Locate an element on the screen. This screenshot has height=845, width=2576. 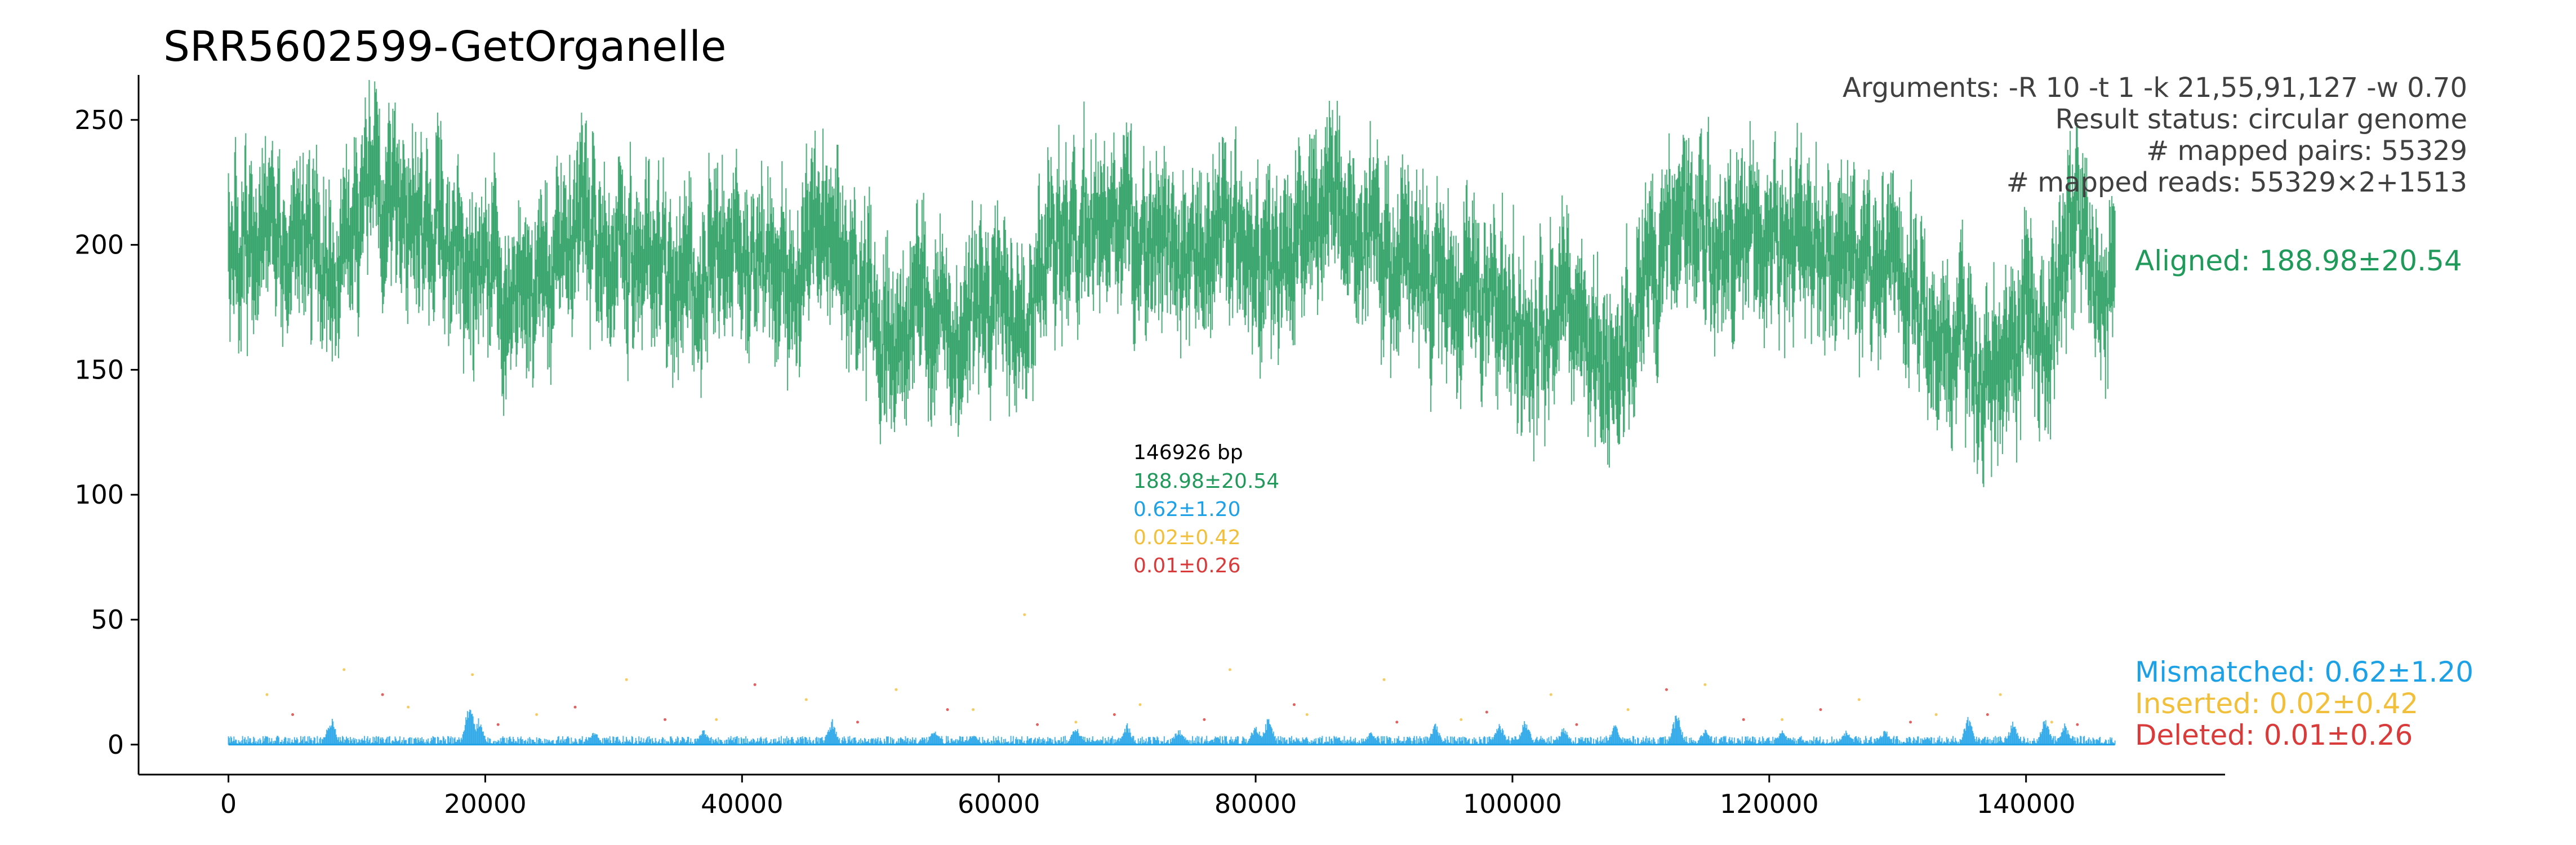
series-inserted is located at coordinates (1159, 669).